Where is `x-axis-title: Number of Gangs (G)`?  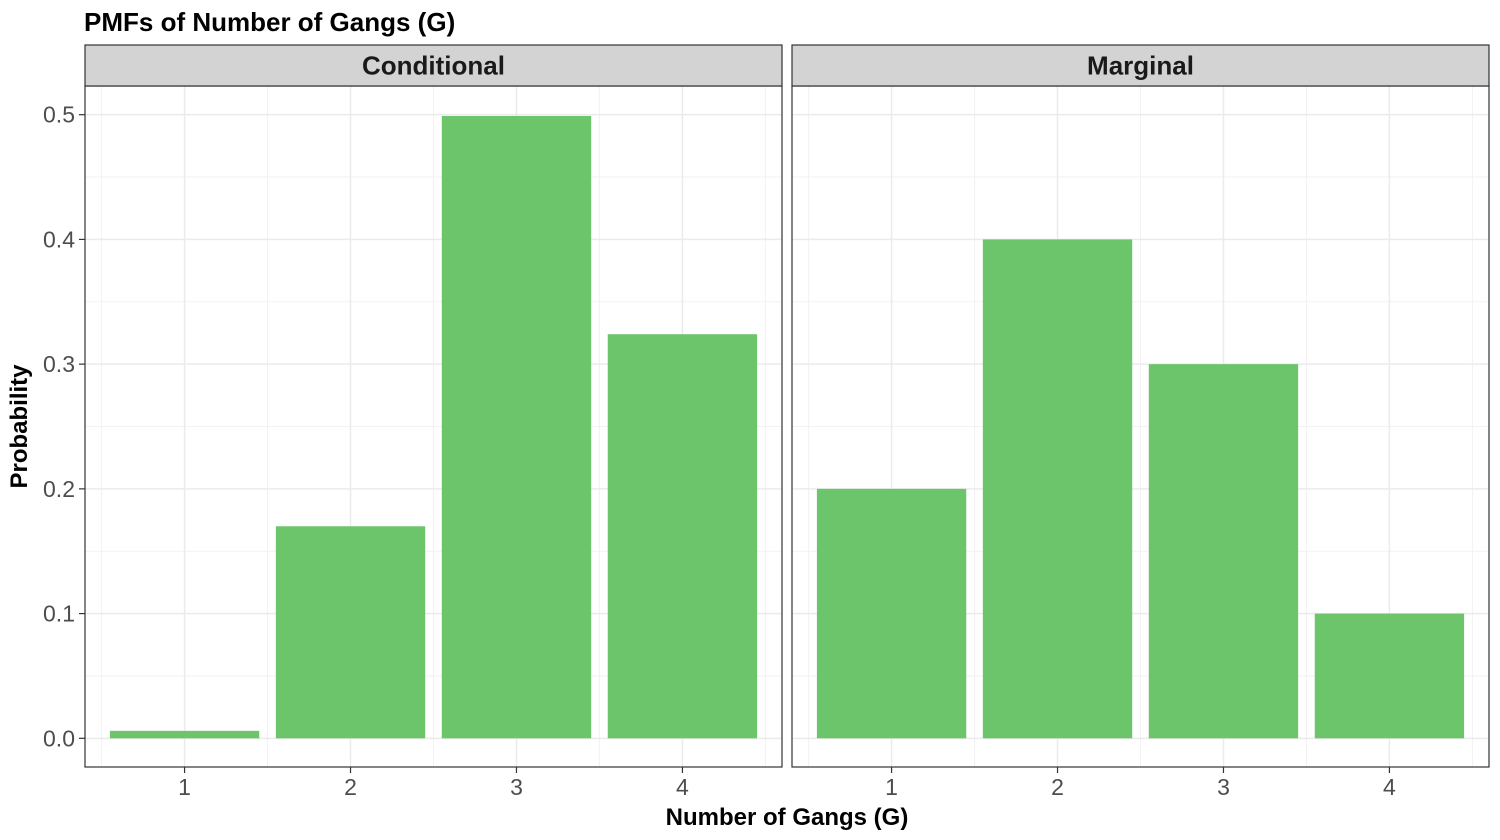
x-axis-title: Number of Gangs (G) is located at coordinates (787, 817).